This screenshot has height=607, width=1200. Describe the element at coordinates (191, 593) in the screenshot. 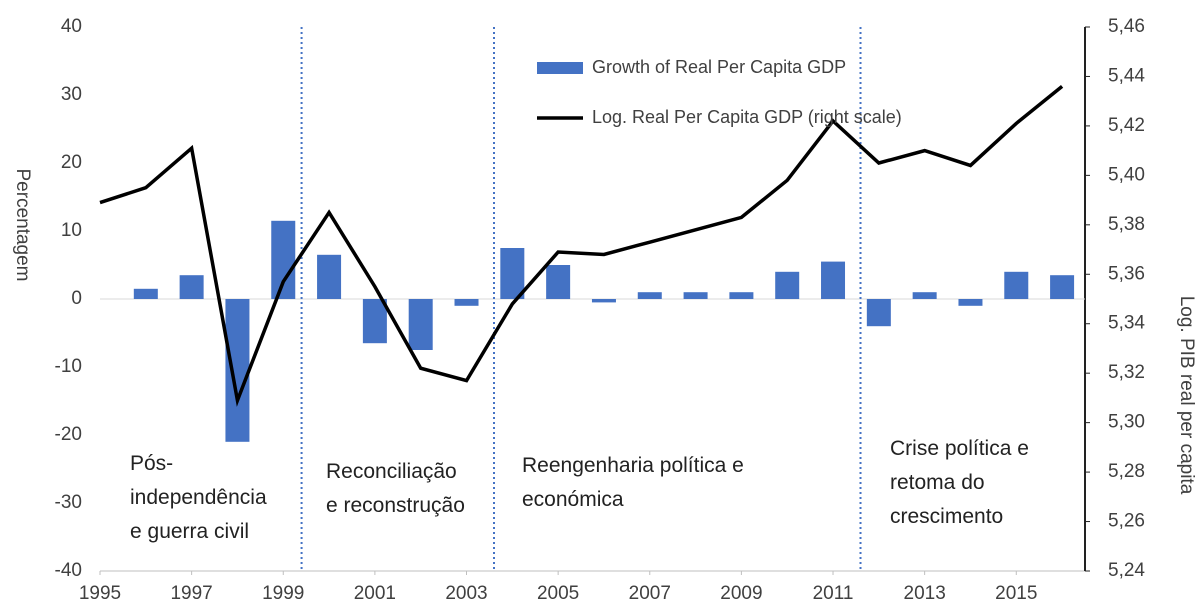

I see `x-tick-label: 1997` at that location.